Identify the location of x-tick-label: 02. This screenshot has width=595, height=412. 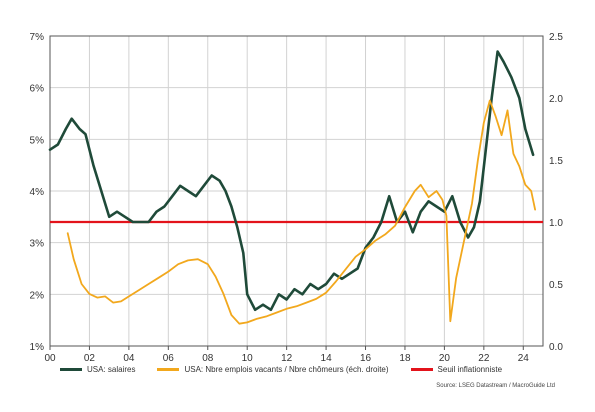
(90, 358).